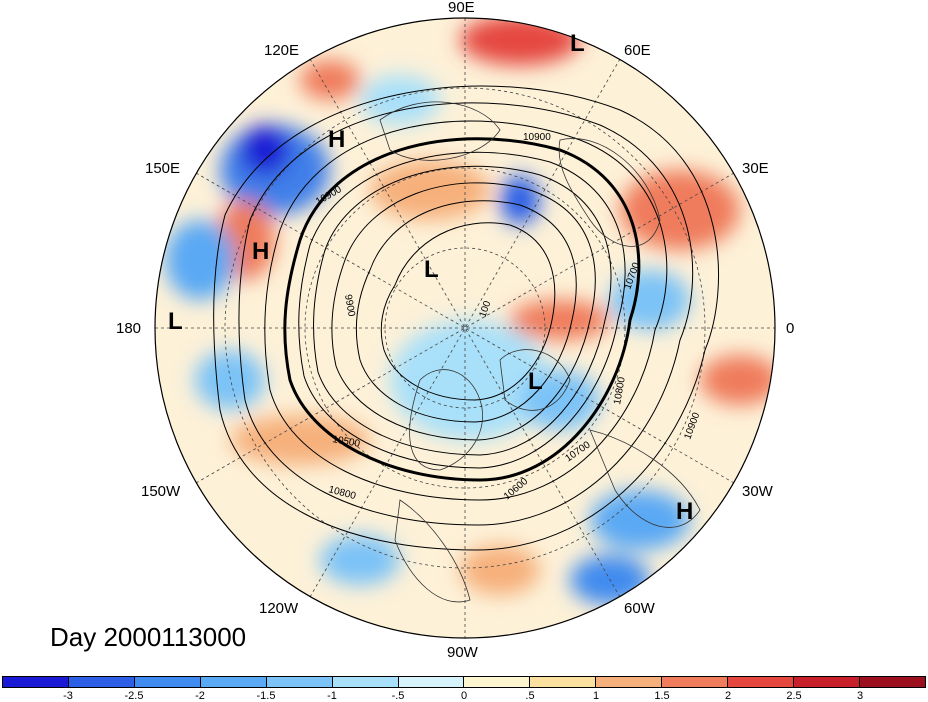  What do you see at coordinates (537, 137) in the screenshot?
I see `contour-label: 10900` at bounding box center [537, 137].